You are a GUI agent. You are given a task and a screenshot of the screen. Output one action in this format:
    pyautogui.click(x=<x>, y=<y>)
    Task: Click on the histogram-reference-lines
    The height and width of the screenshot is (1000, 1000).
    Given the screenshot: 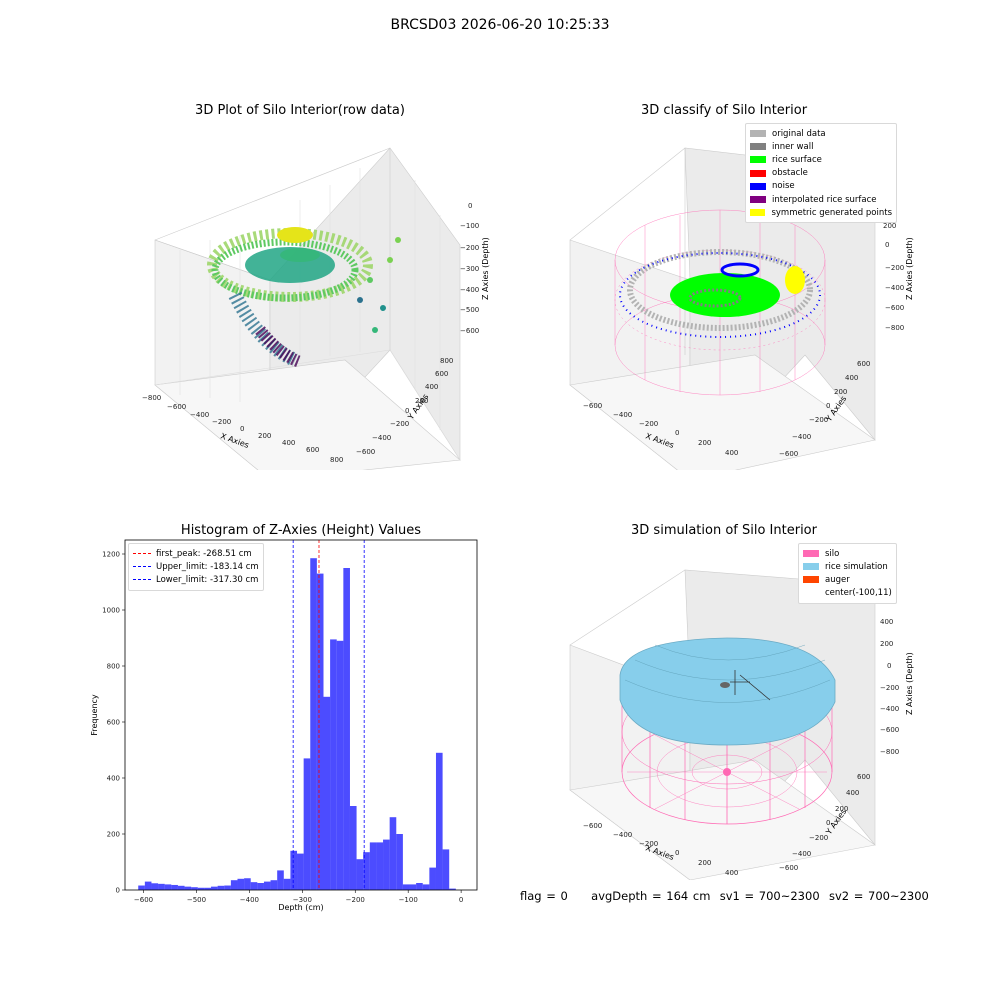 What is the action you would take?
    pyautogui.click(x=328, y=715)
    